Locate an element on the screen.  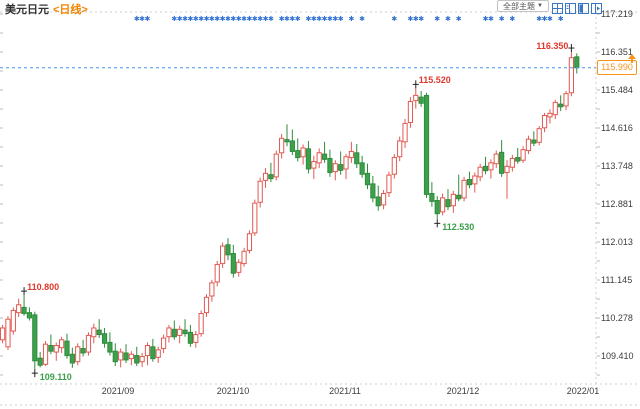
y-axis-label: 113.748 is located at coordinates (617, 165).